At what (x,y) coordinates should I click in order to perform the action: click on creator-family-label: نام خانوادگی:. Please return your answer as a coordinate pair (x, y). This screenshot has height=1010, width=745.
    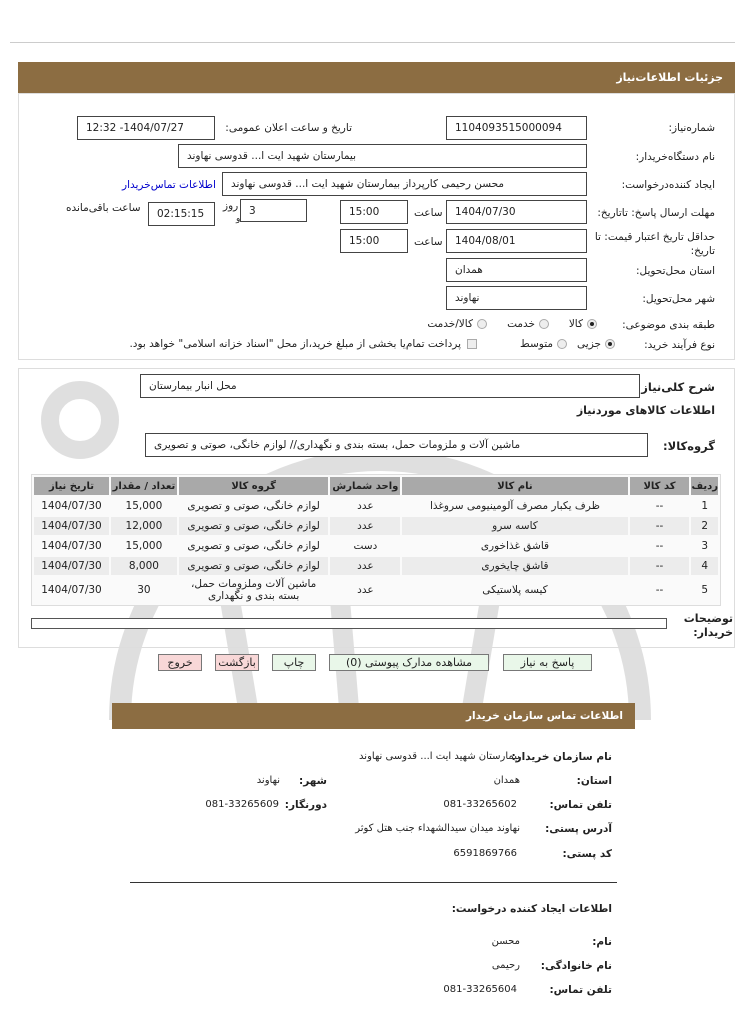
    Looking at the image, I should click on (576, 966).